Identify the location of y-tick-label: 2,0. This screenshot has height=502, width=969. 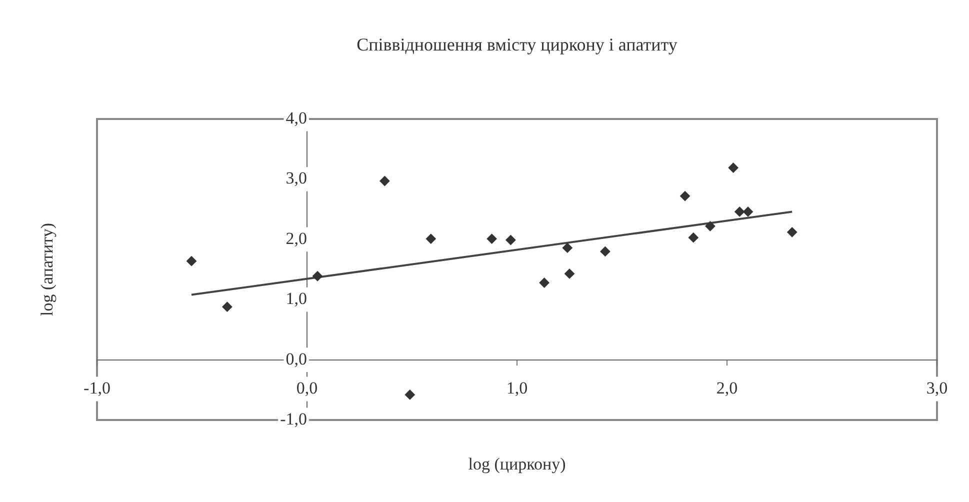
(296, 238).